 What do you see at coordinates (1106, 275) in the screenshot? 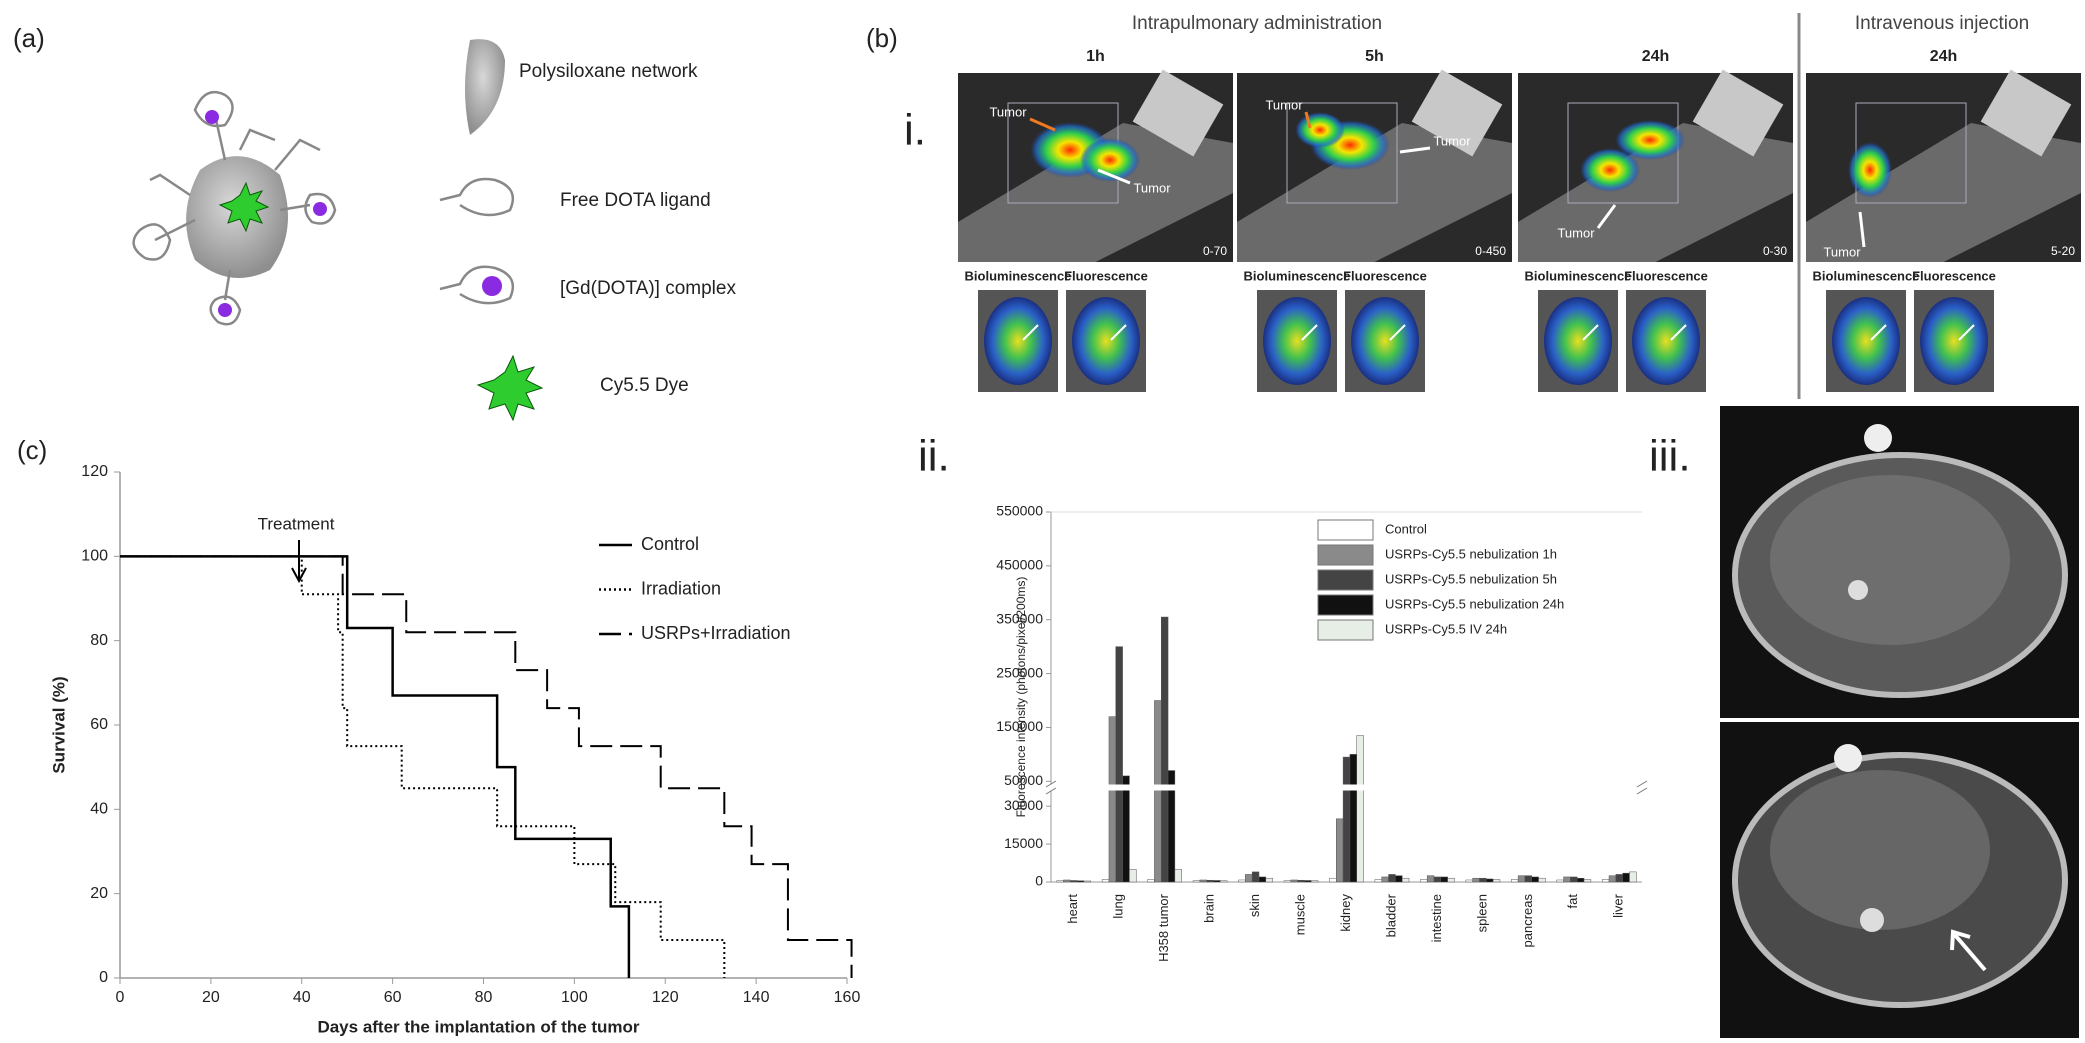
I see `subimage-label: Fluorescence` at bounding box center [1106, 275].